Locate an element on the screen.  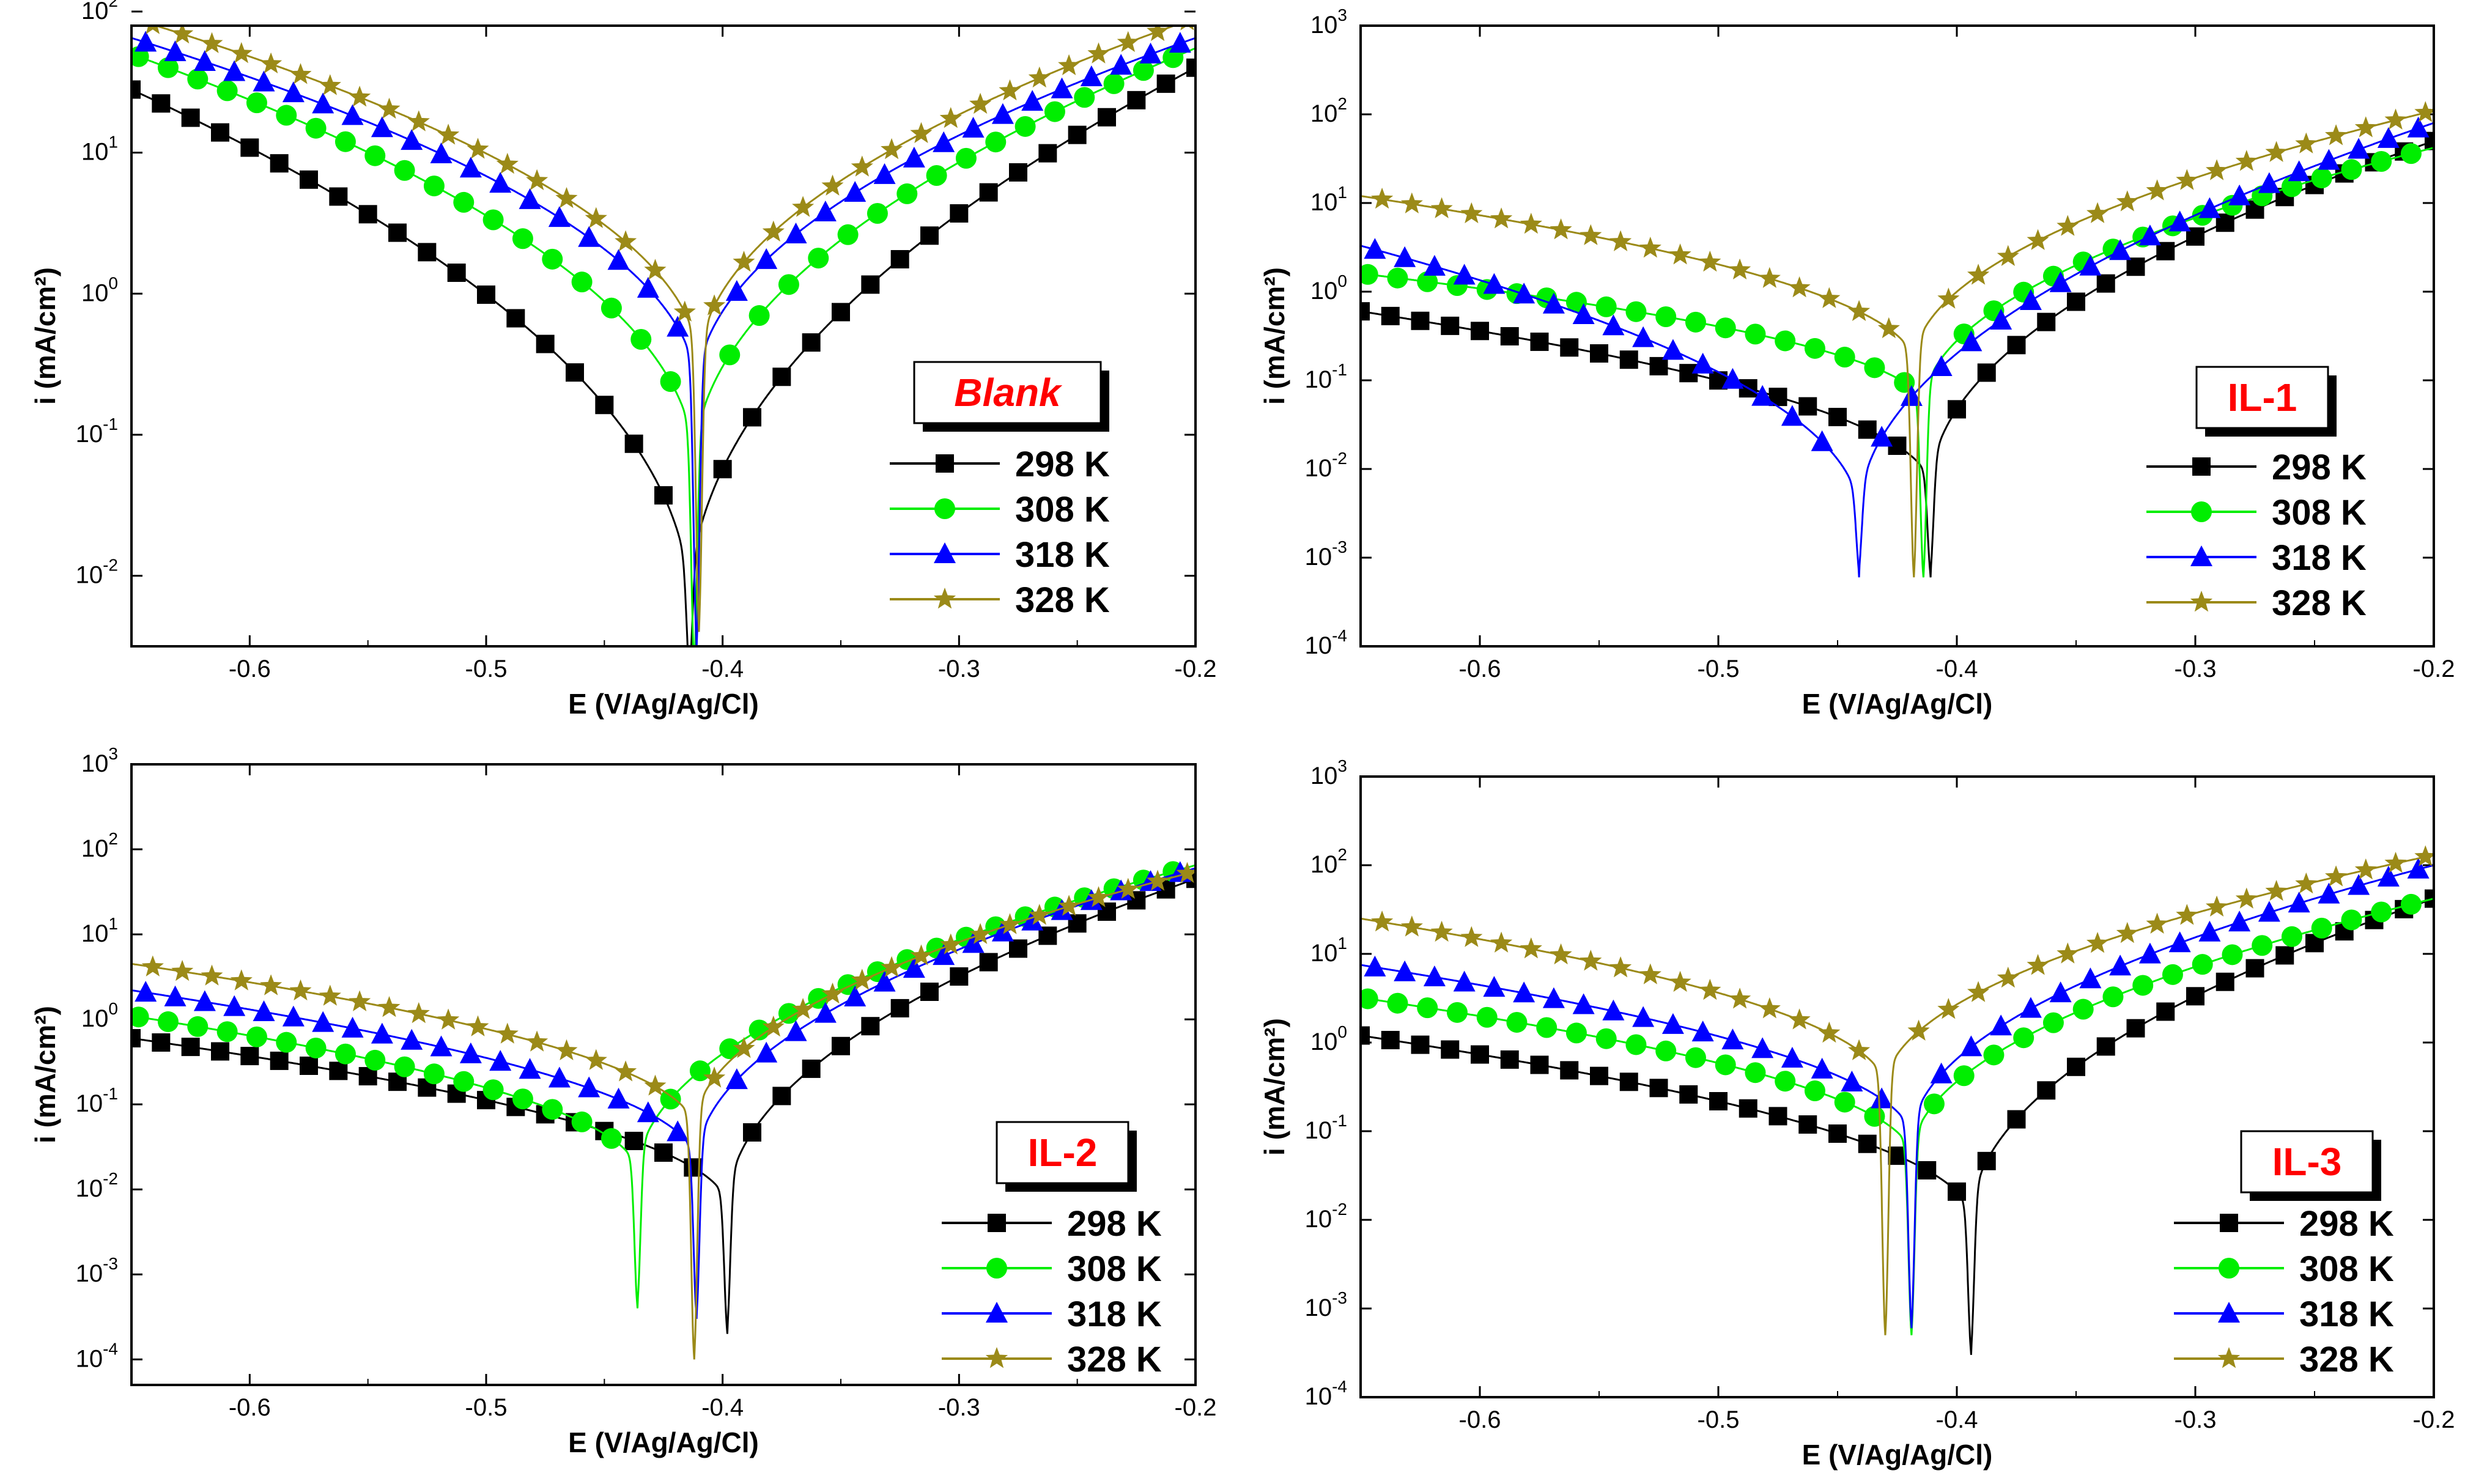
x-tick-label: -0.3 is located at coordinates (959, 1407).